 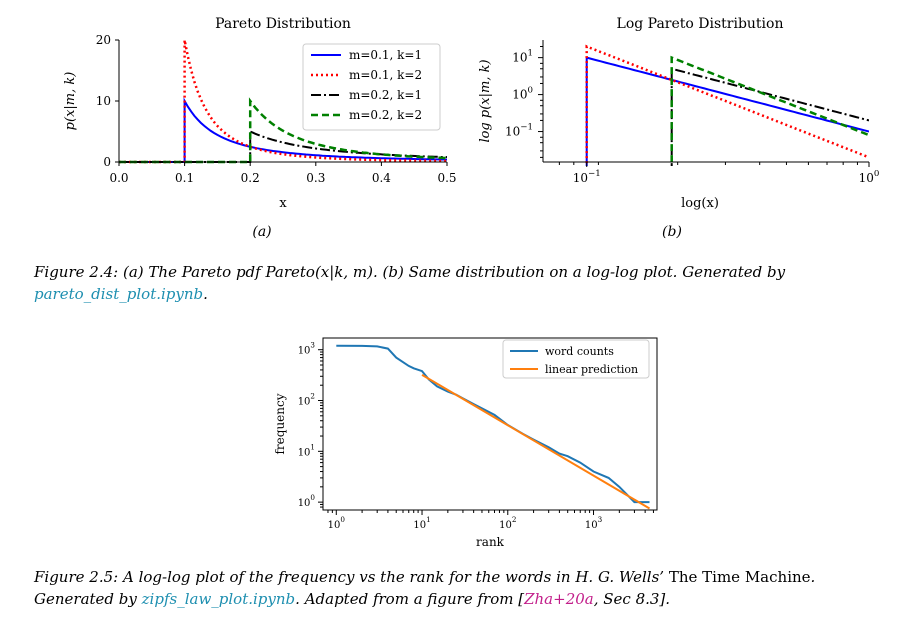 I want to click on figure-2-5-label: Figure 2.5:, so click(x=76, y=577).